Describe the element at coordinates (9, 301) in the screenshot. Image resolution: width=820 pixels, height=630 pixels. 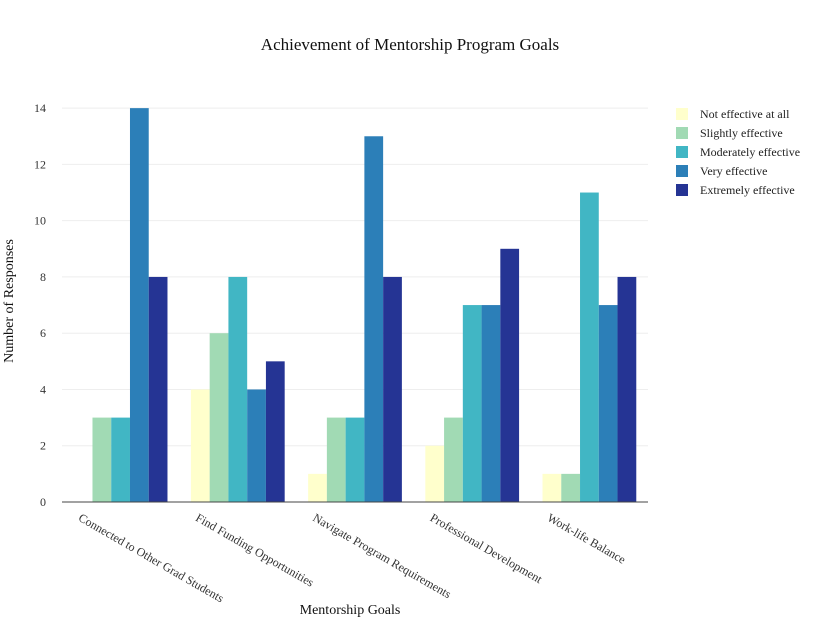
I see `y-axis-title: Number of Responses` at that location.